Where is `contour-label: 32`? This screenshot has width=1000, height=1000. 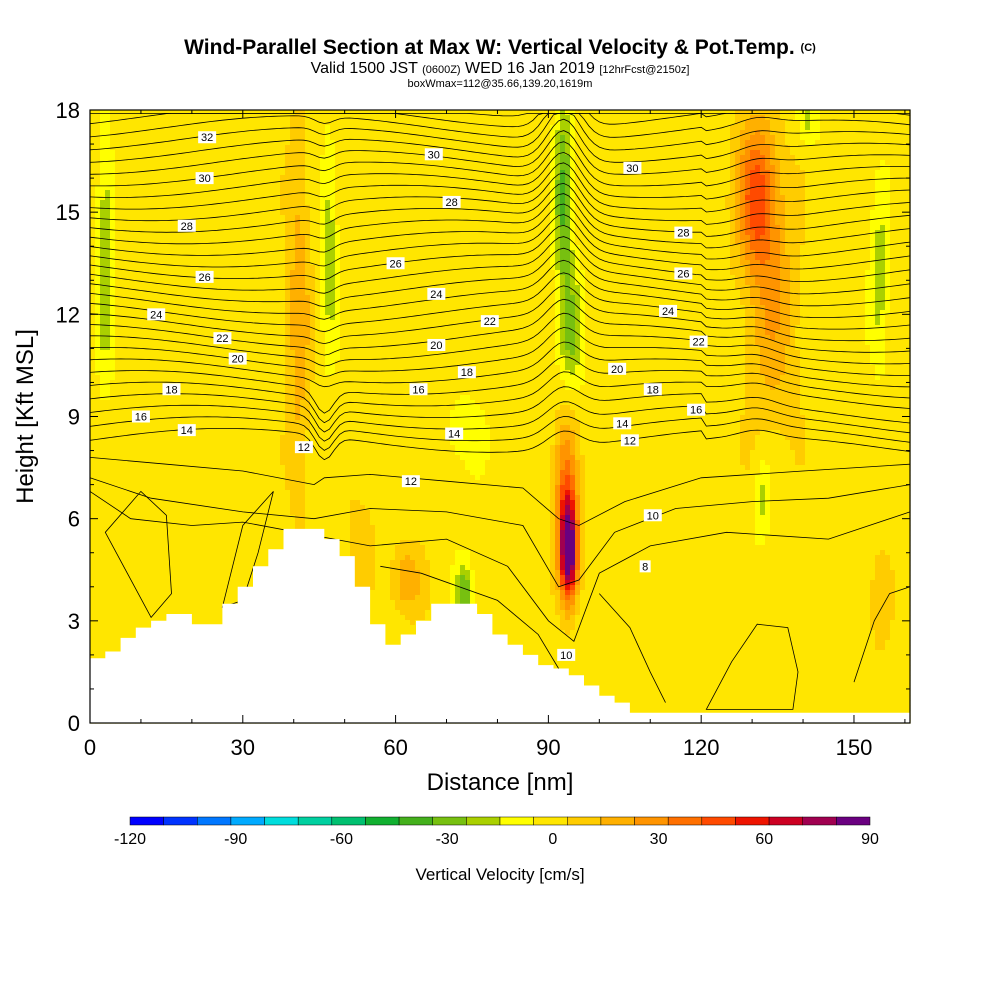 contour-label: 32 is located at coordinates (207, 138).